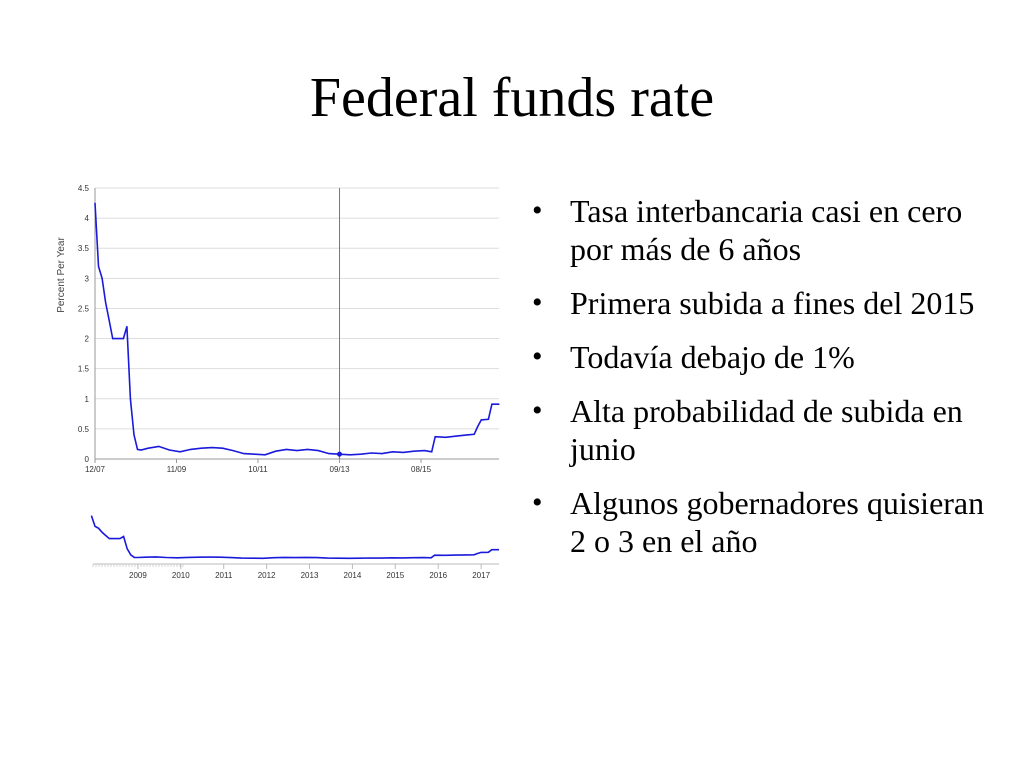  I want to click on bullet-item: • Primera subida a fines del 2015, so click(763, 303).